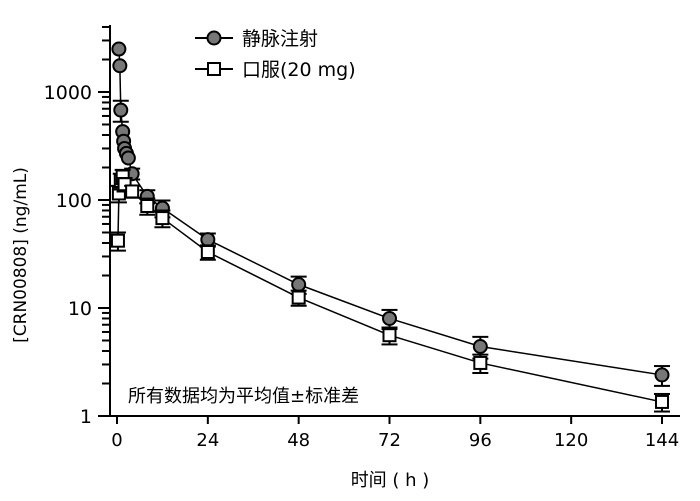 The width and height of the screenshot is (700, 501). Describe the element at coordinates (74, 201) in the screenshot. I see `y-tick-label: 100` at that location.